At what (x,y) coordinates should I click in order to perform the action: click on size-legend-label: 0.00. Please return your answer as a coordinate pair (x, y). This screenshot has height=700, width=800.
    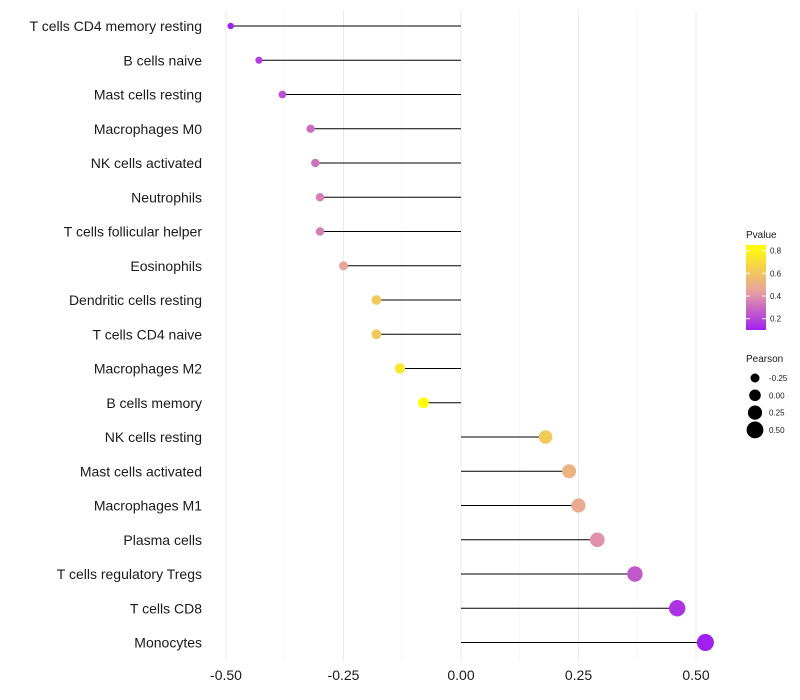
    Looking at the image, I should click on (777, 395).